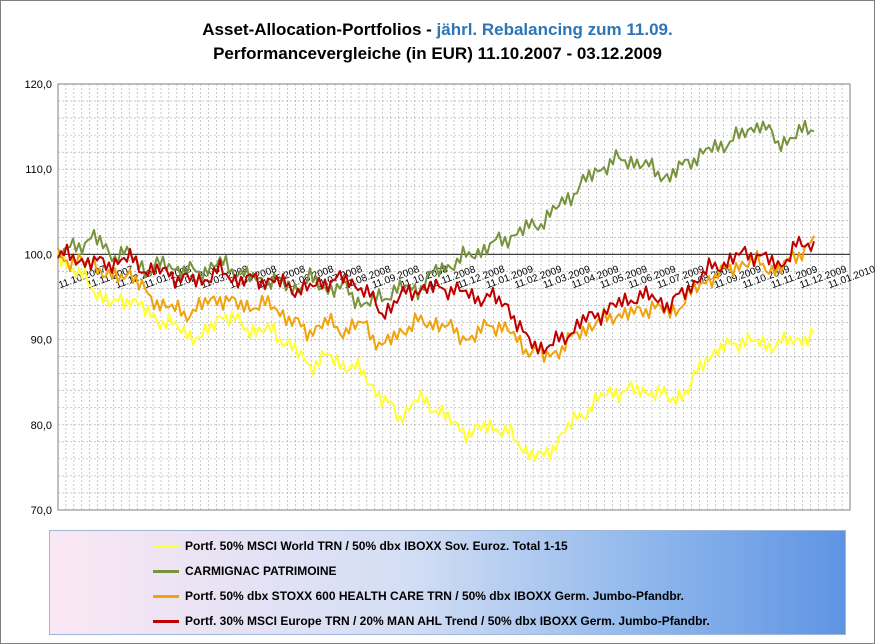  I want to click on legend-label-2: CARMIGNAC PATRIMOINE, so click(261, 571).